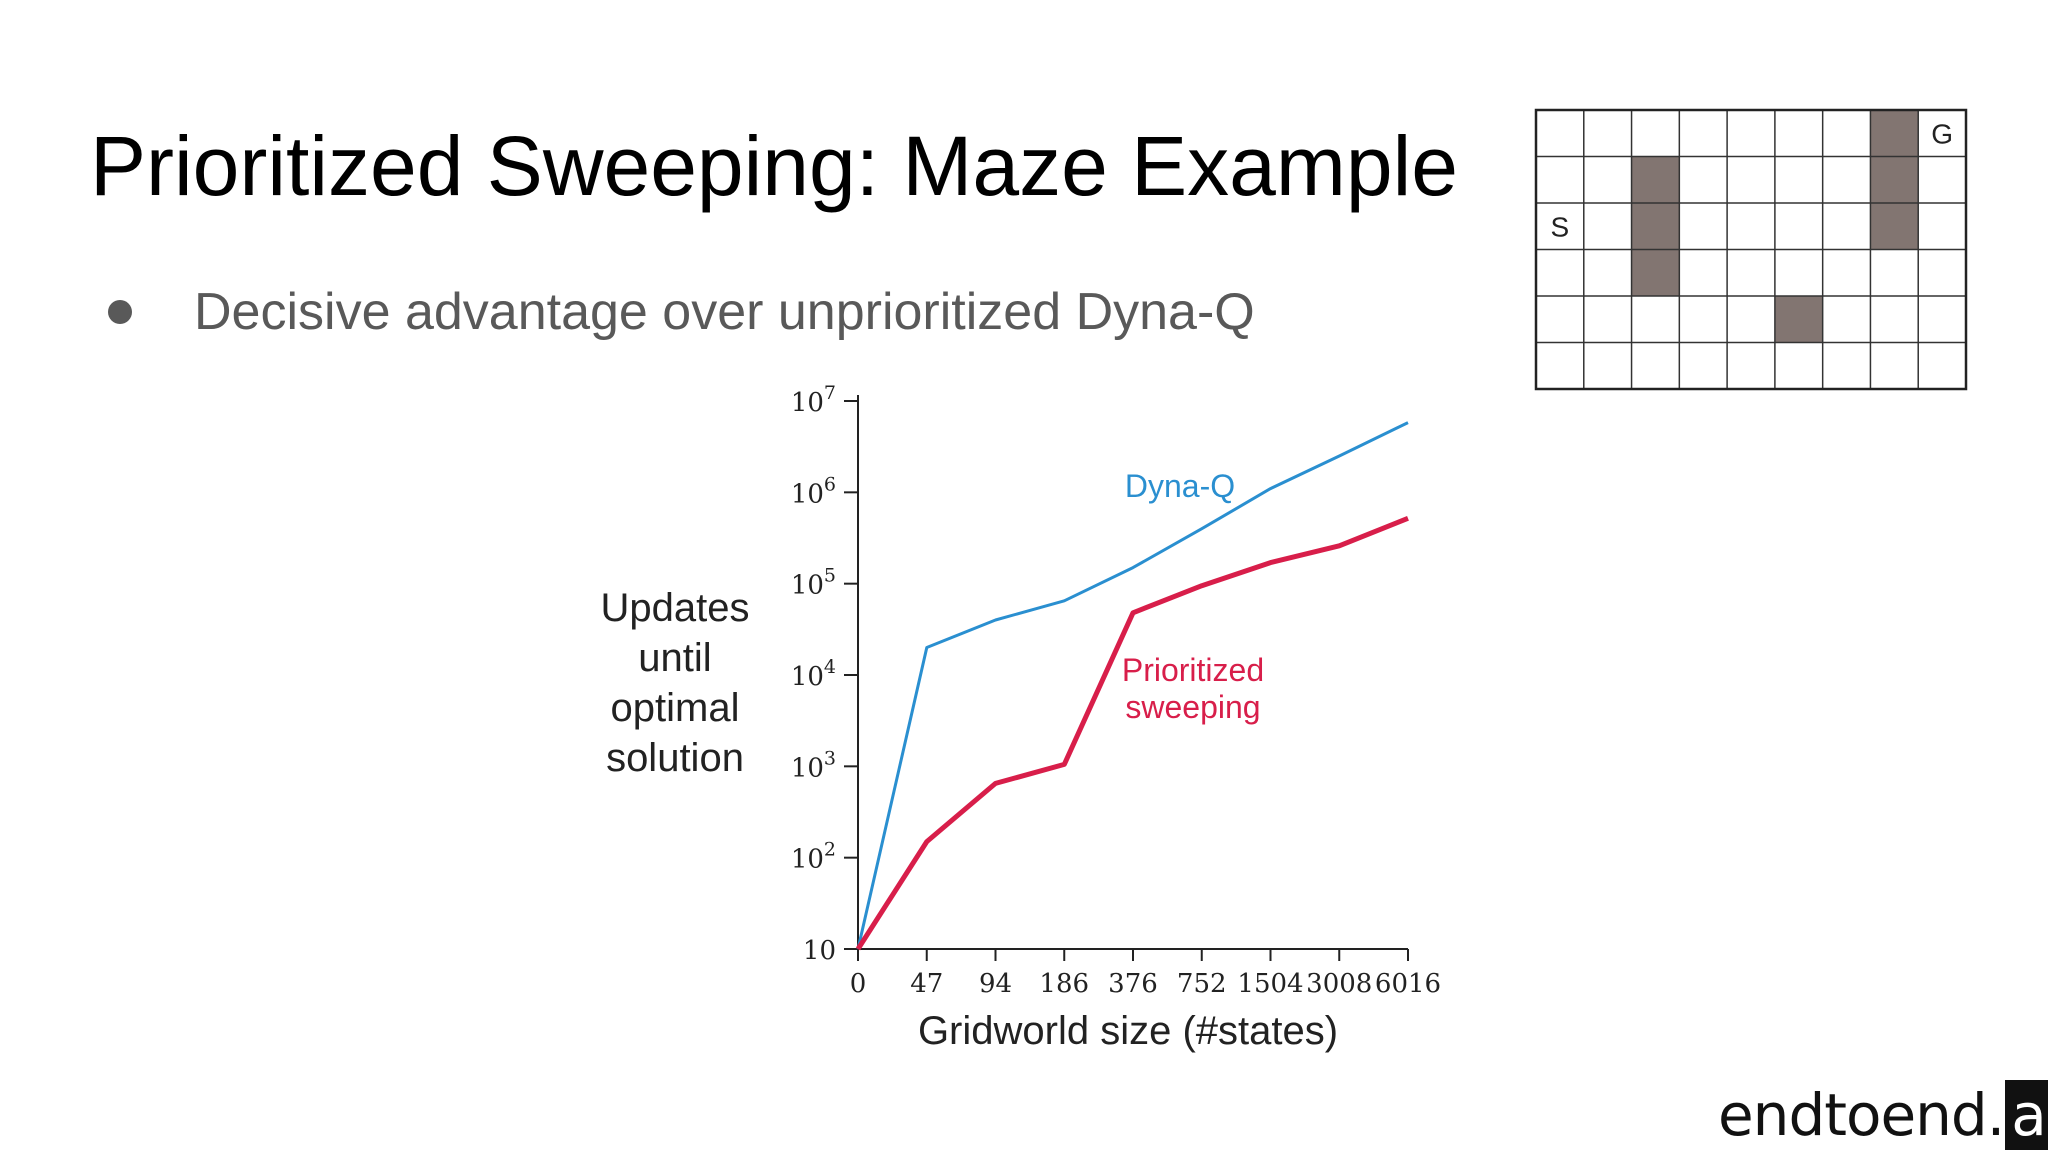 Image resolution: width=2048 pixels, height=1152 pixels. Describe the element at coordinates (813, 674) in the screenshot. I see `y-tick-label: 10⁴` at that location.